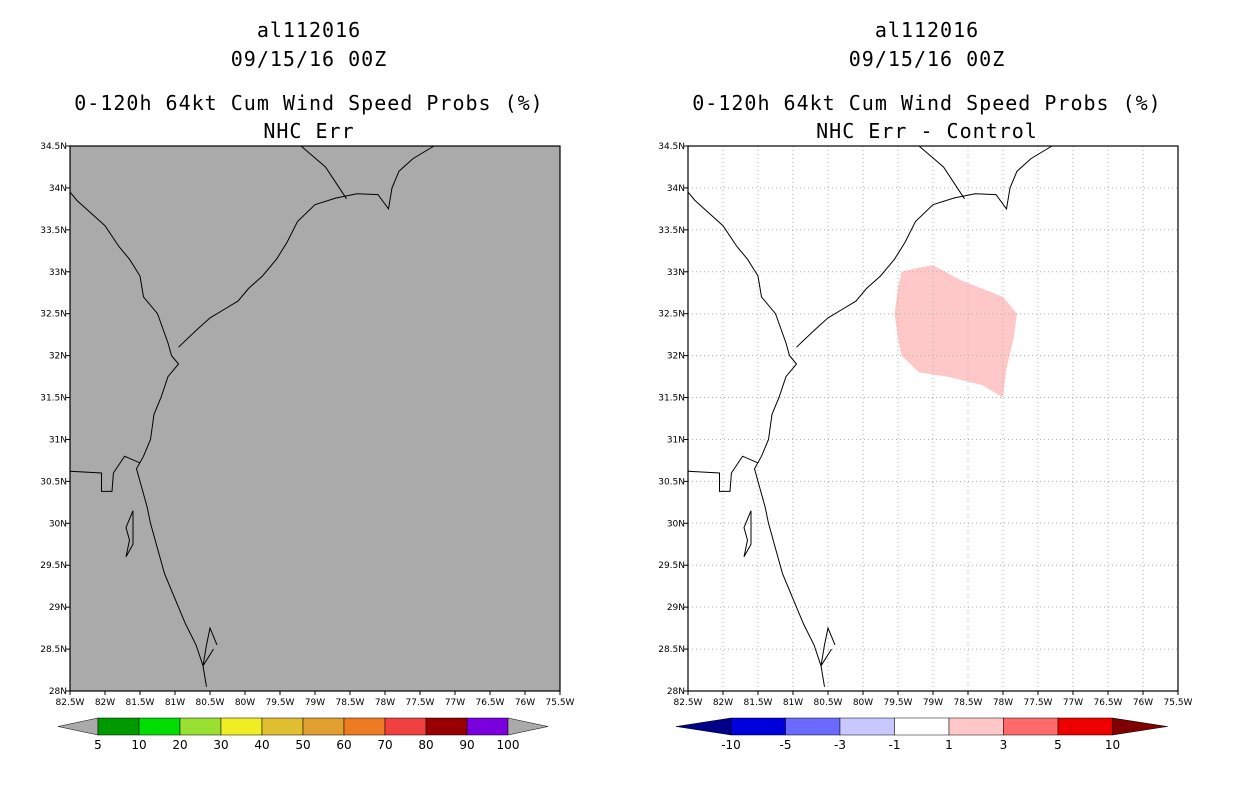  Describe the element at coordinates (53, 650) in the screenshot. I see `y-tick-label: 28.5N` at that location.